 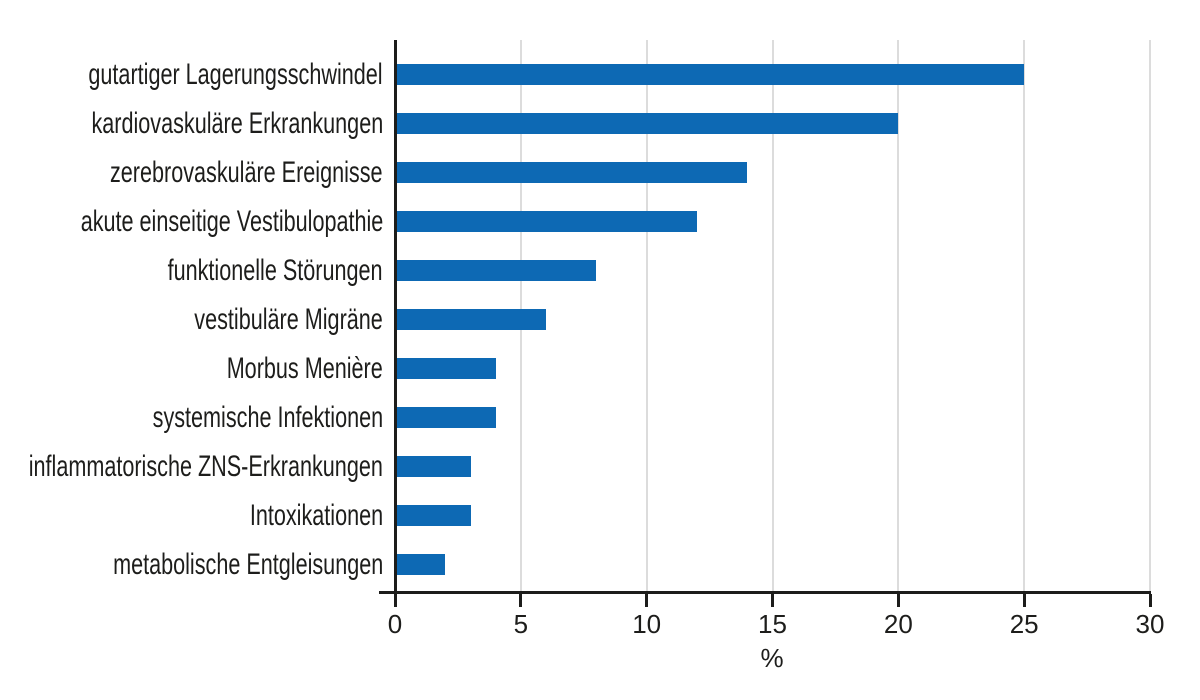 What do you see at coordinates (237, 123) in the screenshot?
I see `category-label: kardiovaskuläre Erkrankungen` at bounding box center [237, 123].